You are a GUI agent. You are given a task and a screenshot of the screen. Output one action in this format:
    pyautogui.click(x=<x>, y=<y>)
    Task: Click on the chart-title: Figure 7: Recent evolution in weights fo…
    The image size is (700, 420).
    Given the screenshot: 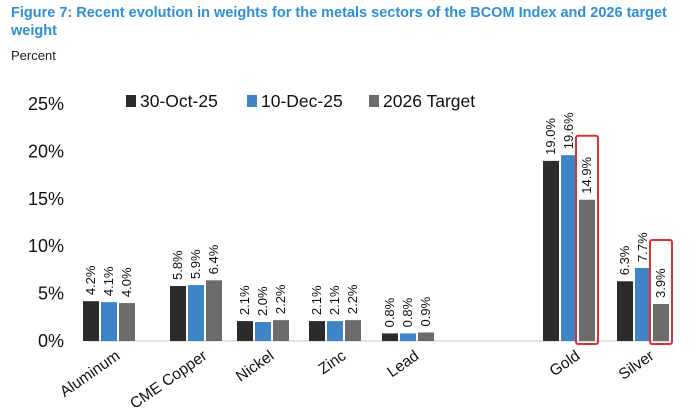 What is the action you would take?
    pyautogui.click(x=339, y=22)
    